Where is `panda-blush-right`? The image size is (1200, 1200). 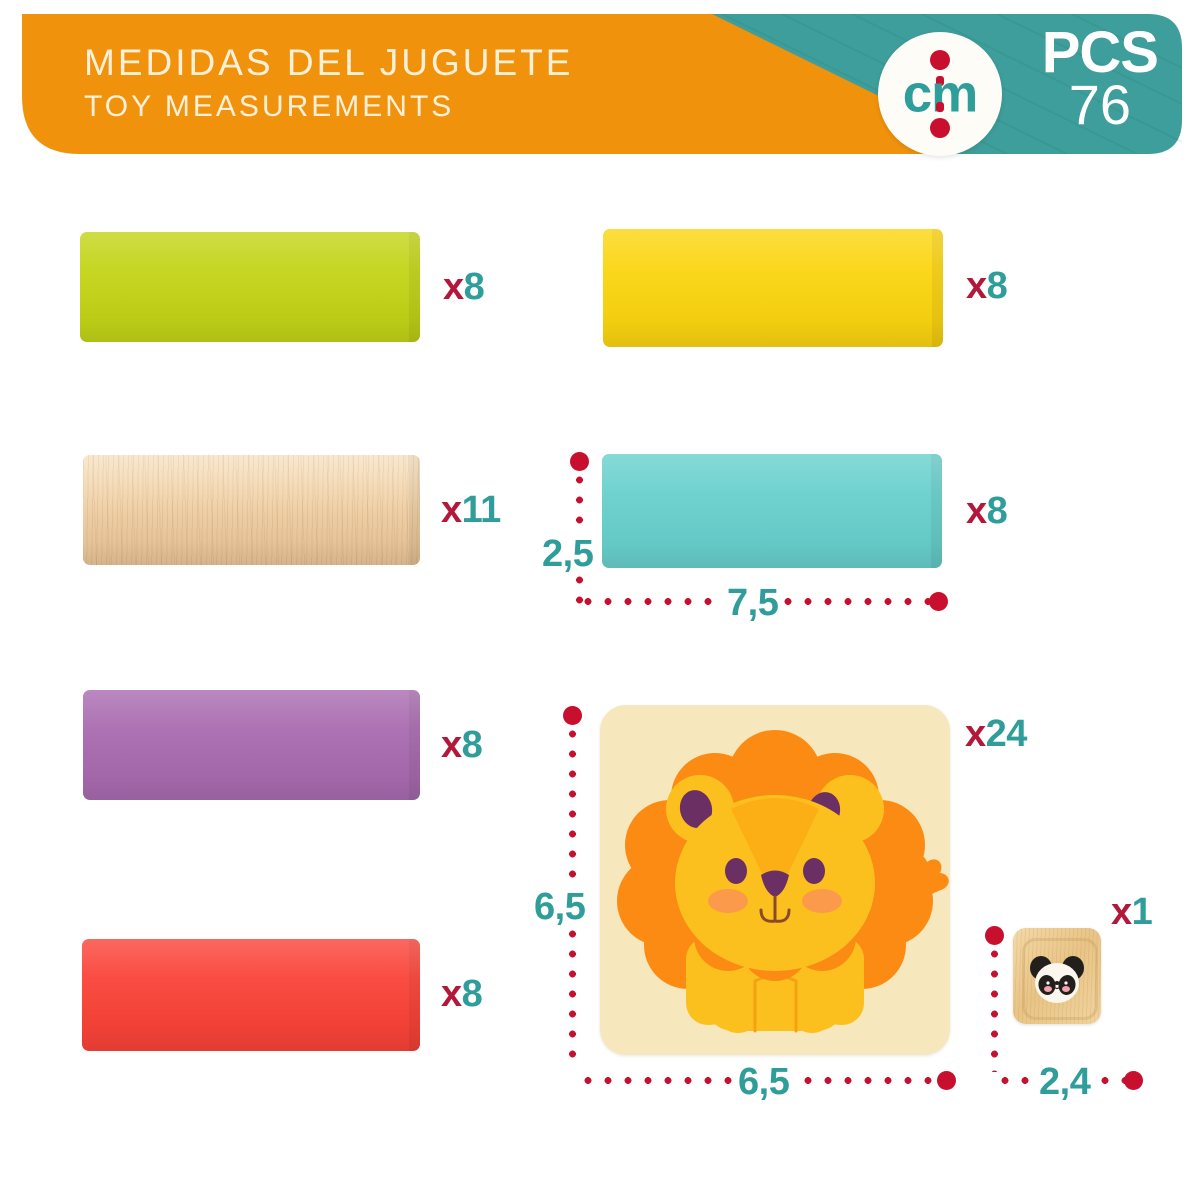 panda-blush-right is located at coordinates (1066, 989).